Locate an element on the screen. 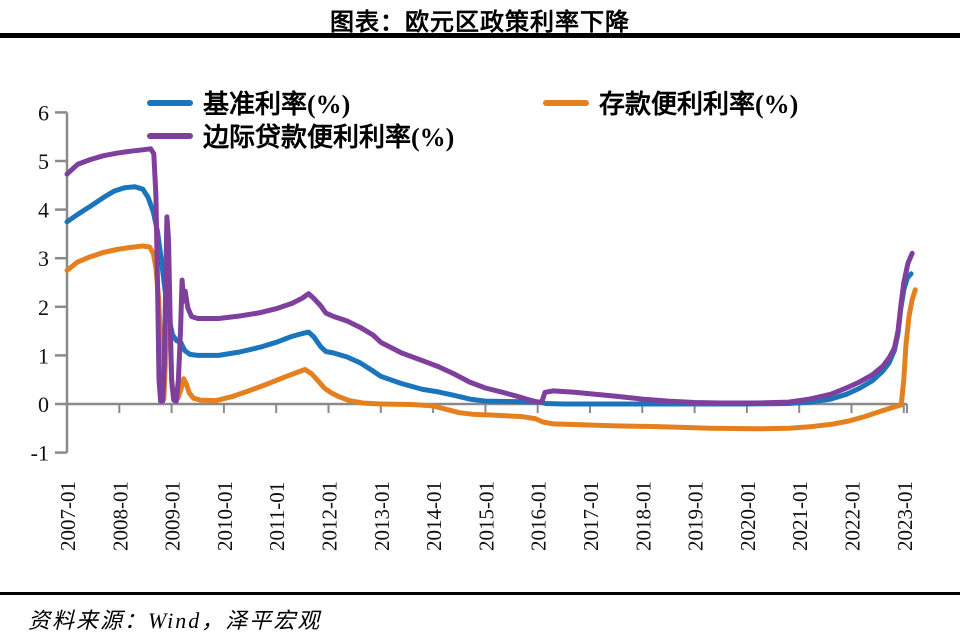  x-tick-label: 2022-01 is located at coordinates (853, 516).